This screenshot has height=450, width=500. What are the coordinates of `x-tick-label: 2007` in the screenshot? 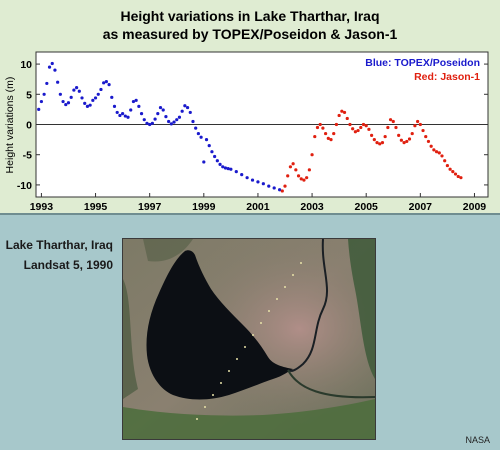 It's located at (421, 207).